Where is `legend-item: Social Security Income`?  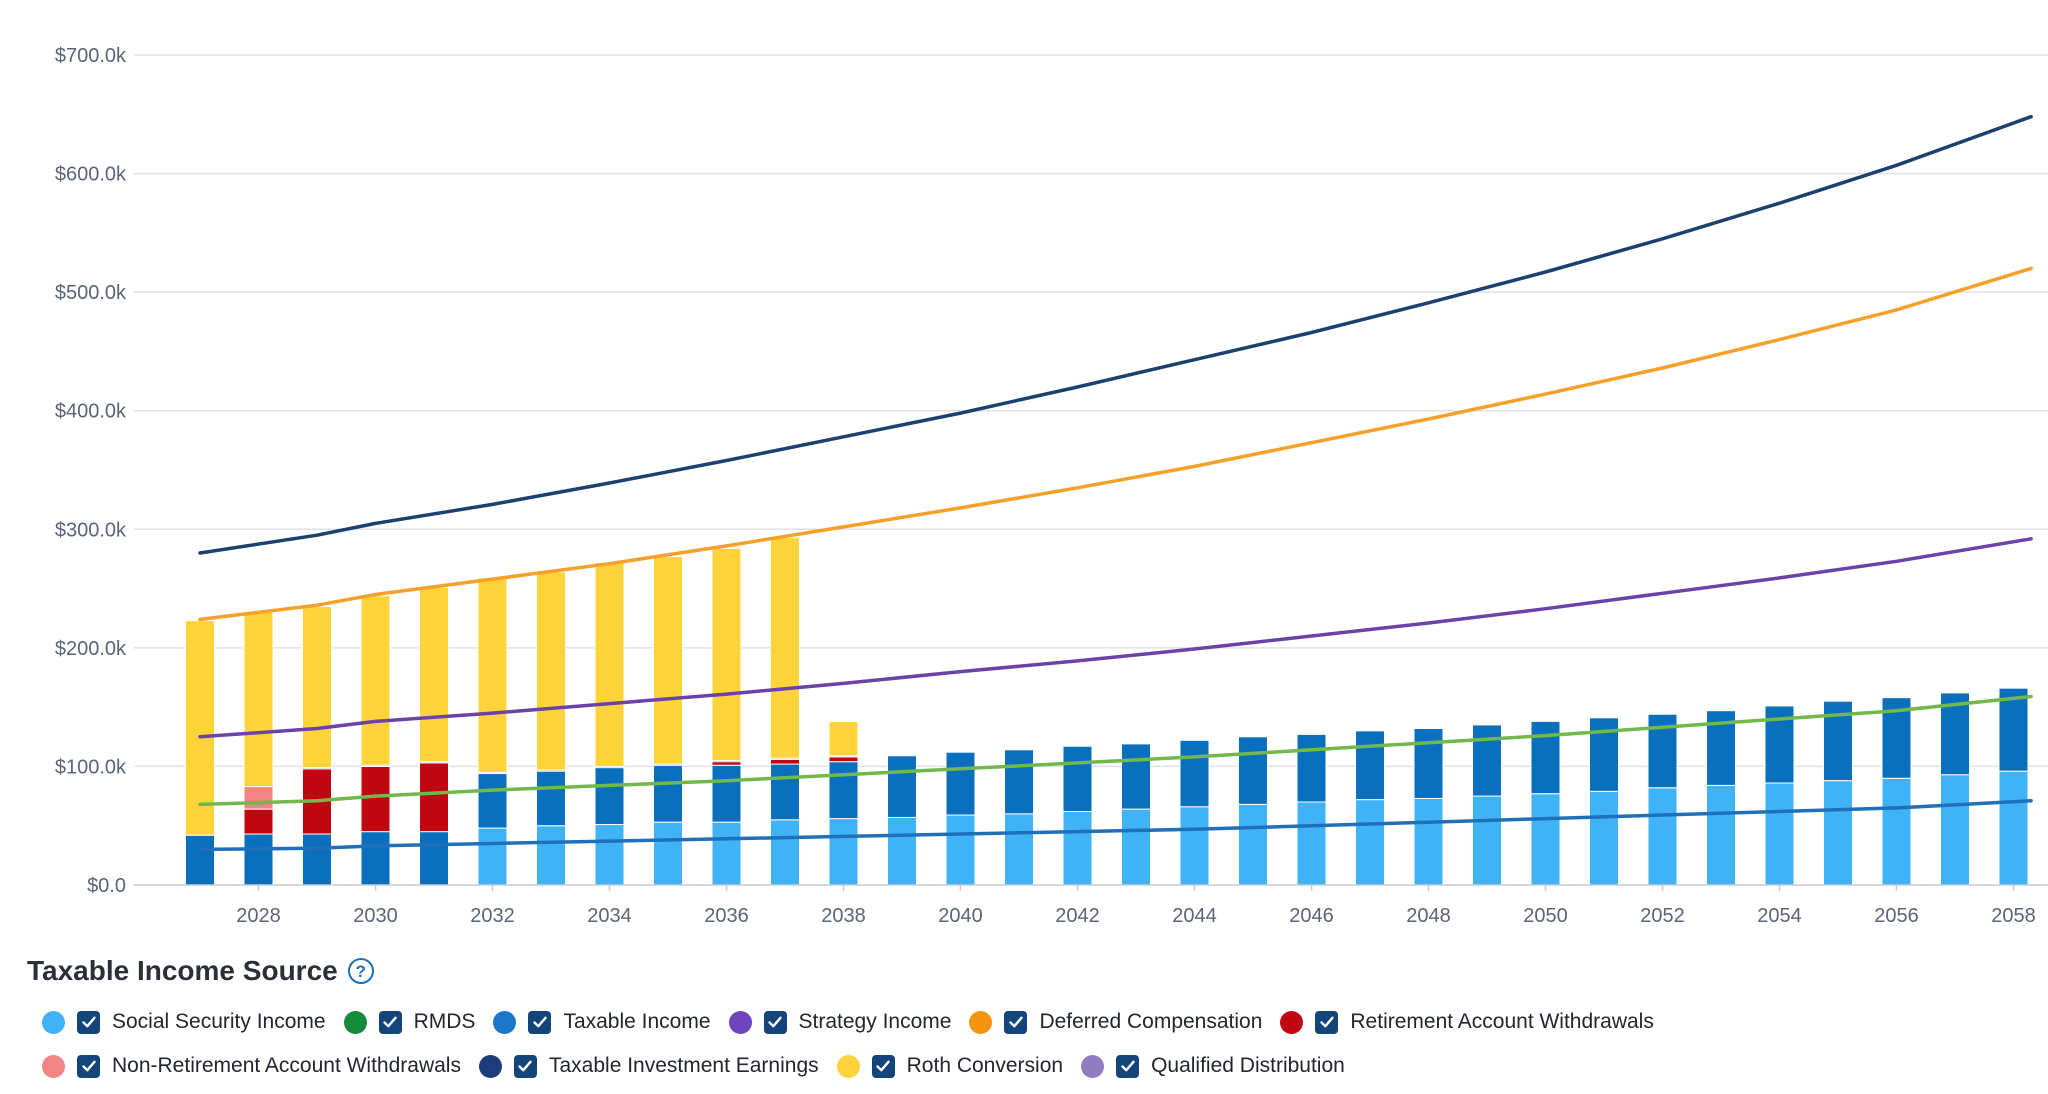
legend-item: Social Security Income is located at coordinates (184, 1022).